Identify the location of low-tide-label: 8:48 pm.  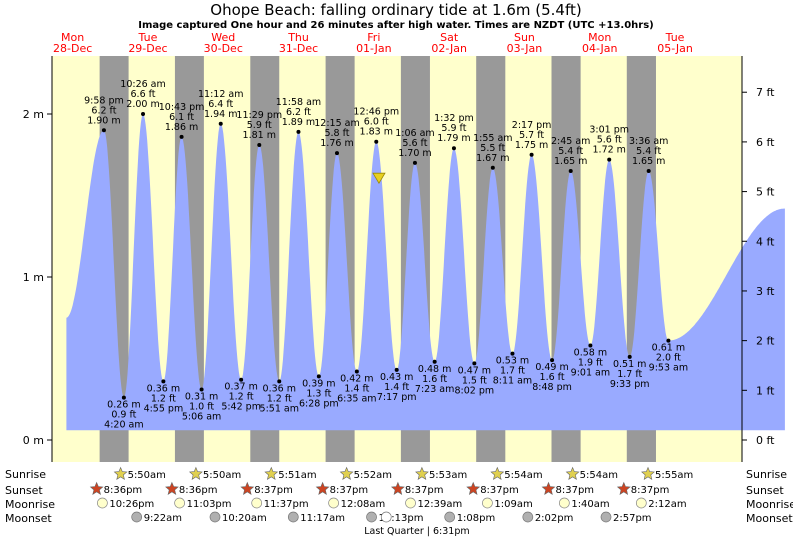
(552, 387).